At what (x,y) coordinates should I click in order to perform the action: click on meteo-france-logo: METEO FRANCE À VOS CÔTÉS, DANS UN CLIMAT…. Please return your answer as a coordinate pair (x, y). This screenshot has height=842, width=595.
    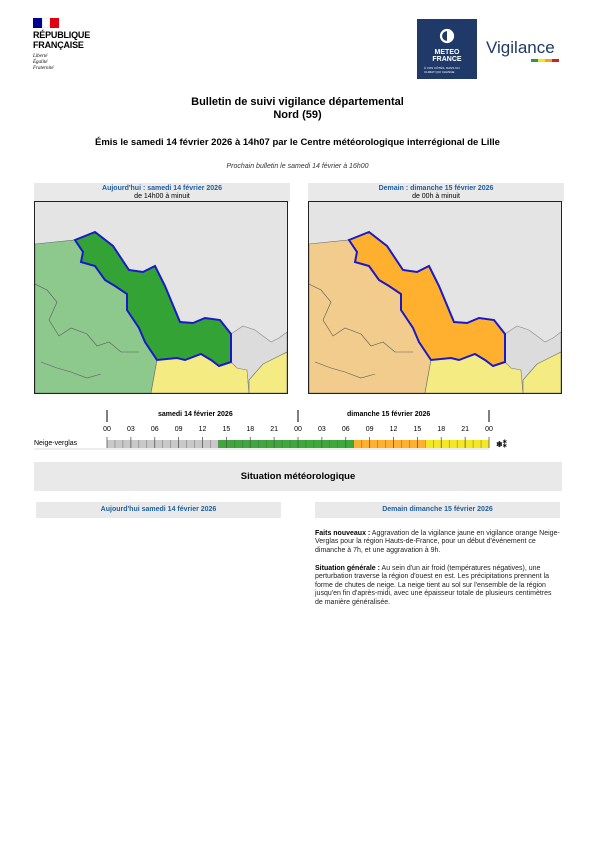
    Looking at the image, I should click on (447, 49).